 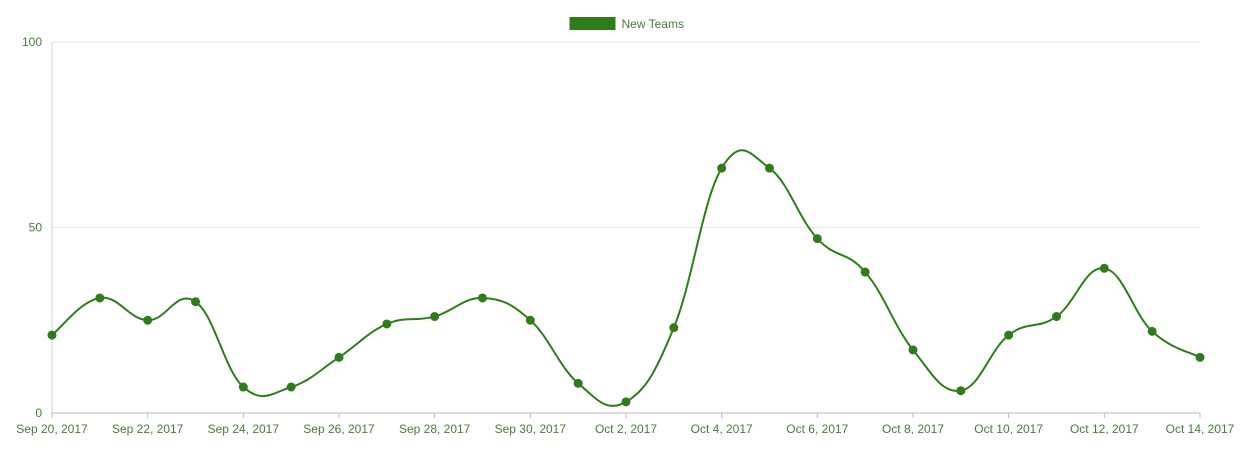 I want to click on x-tick-label: Sep 22, 2017, so click(x=148, y=429).